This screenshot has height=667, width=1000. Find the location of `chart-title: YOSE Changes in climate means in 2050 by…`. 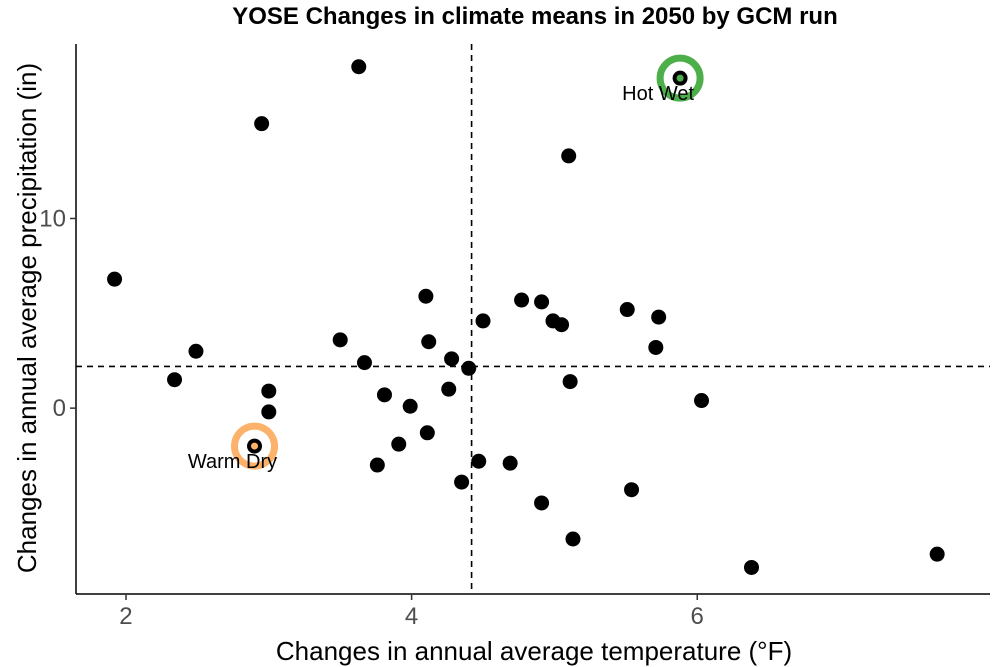

chart-title: YOSE Changes in climate means in 2050 by… is located at coordinates (535, 16).